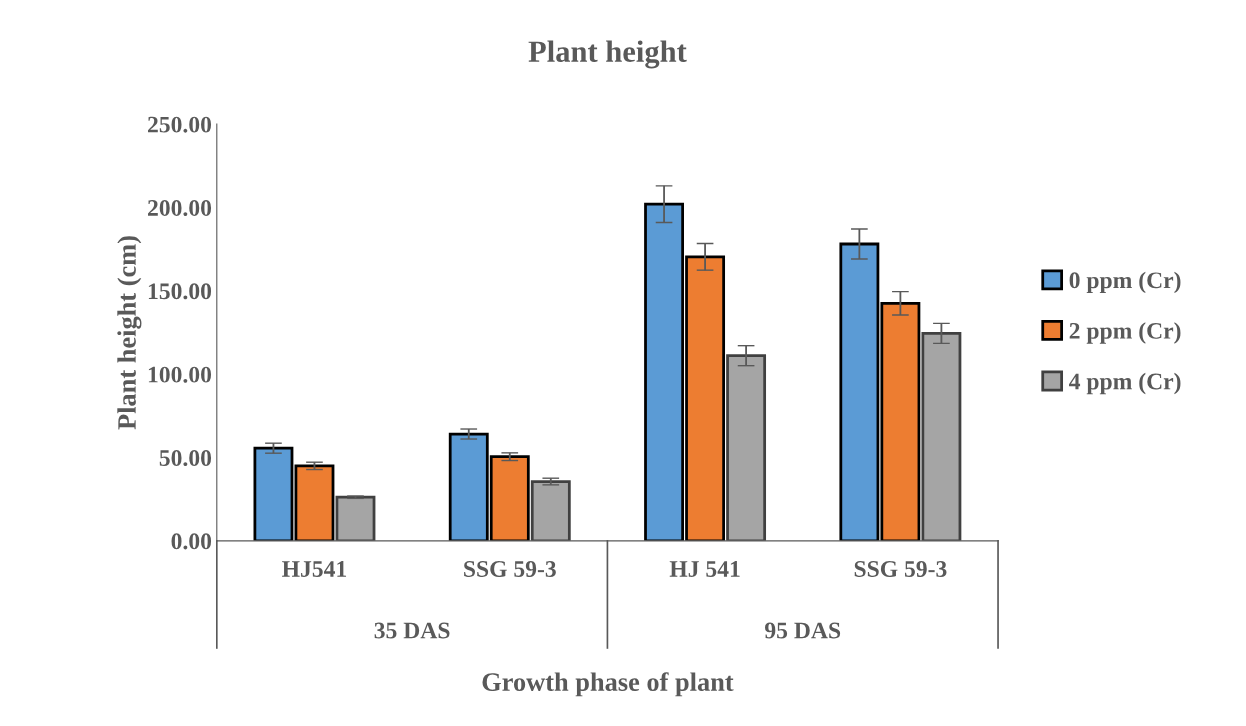 The image size is (1246, 726). What do you see at coordinates (608, 684) in the screenshot?
I see `x-axis-title: Growth phase of plant` at bounding box center [608, 684].